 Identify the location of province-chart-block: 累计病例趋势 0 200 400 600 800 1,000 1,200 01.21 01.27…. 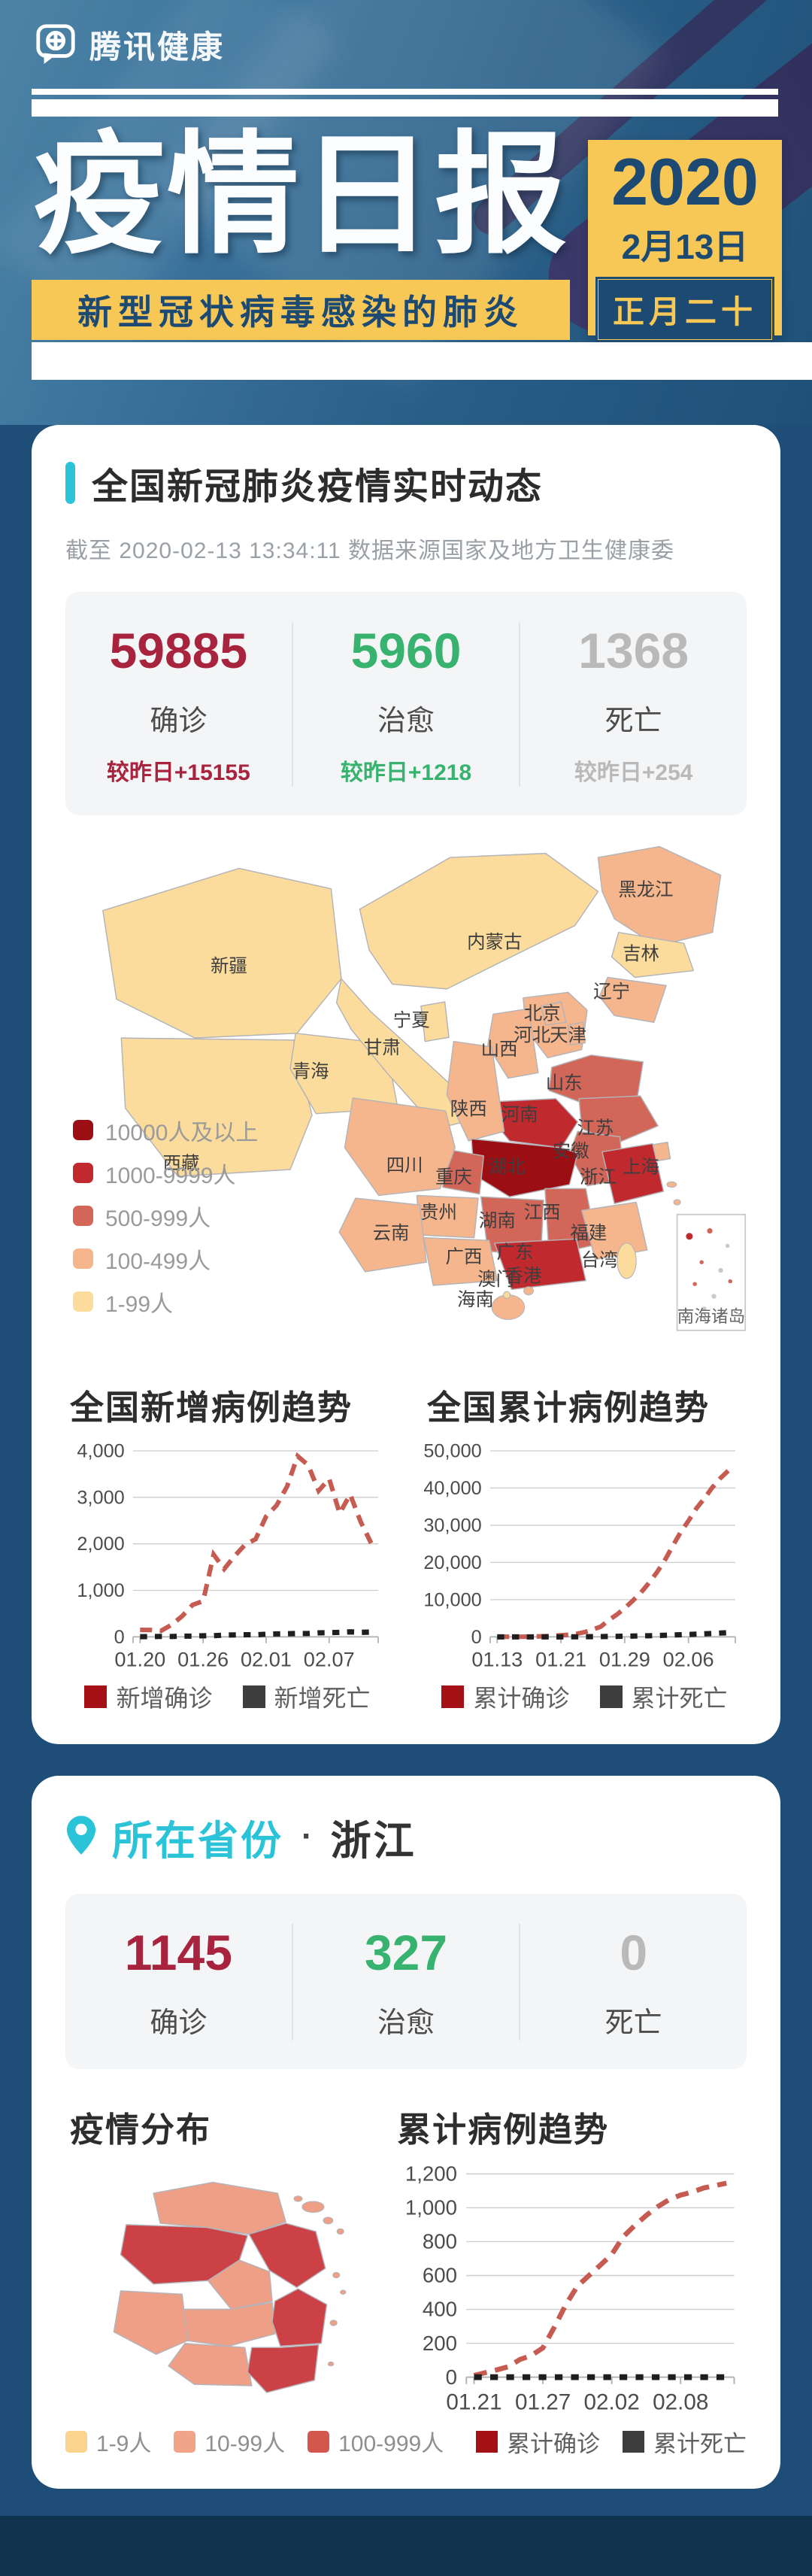
(569, 2259).